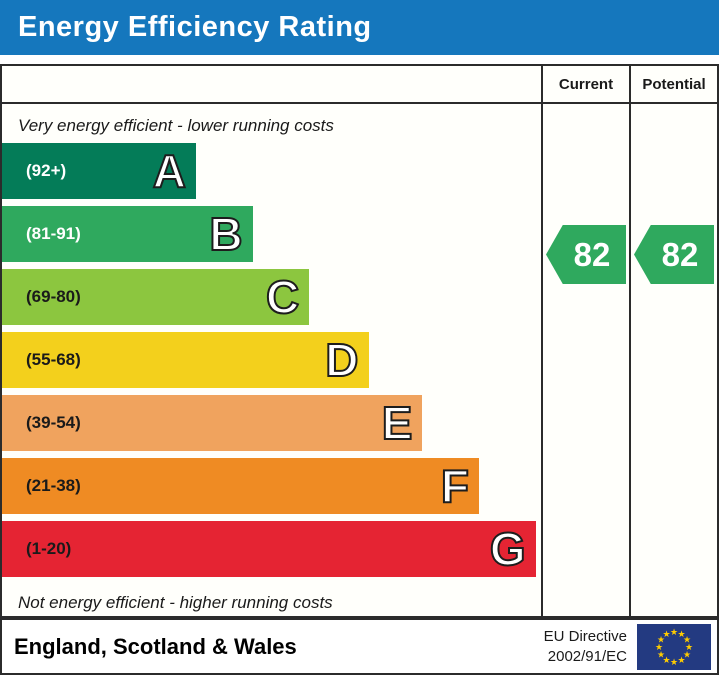  What do you see at coordinates (585, 646) in the screenshot?
I see `eu-directive-text: EU Directive 2002/91/EC` at bounding box center [585, 646].